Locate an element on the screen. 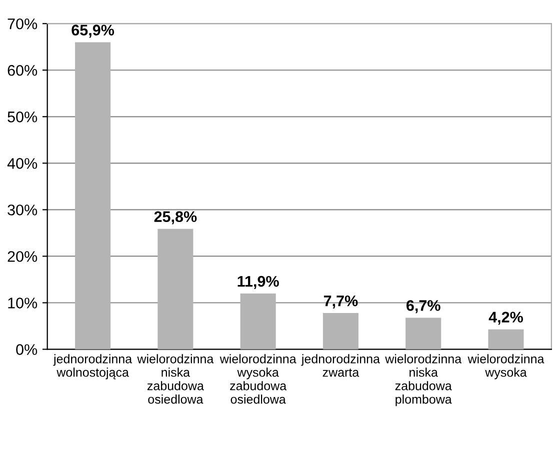 This screenshot has width=557, height=472. x-tick-label: wielorodzinna niska zabudowa plombowa is located at coordinates (423, 380).